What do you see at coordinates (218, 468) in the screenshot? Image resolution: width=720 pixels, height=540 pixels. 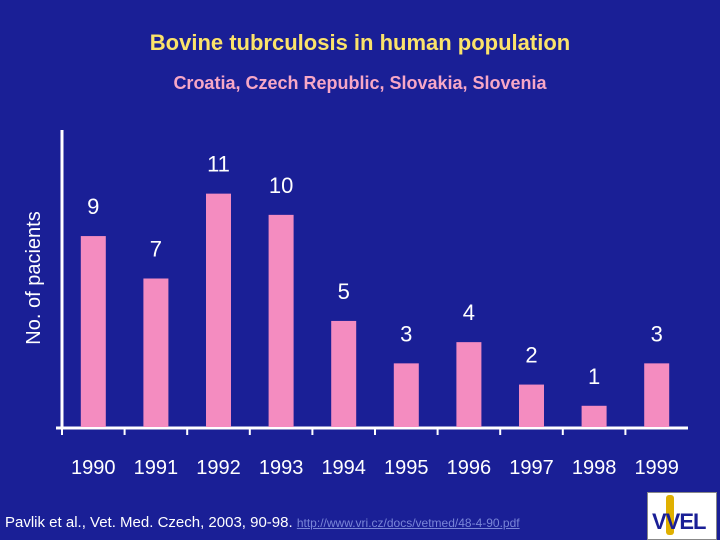 I see `x-tick-label-1992: 1992` at bounding box center [218, 468].